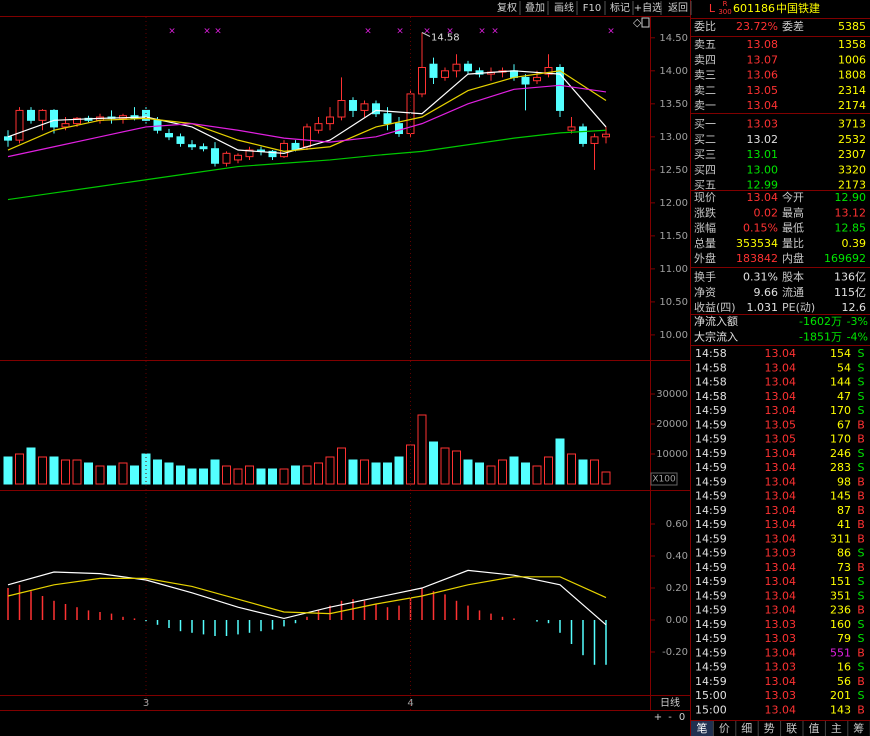 This screenshot has width=870, height=736. I want to click on book-volume: 2307, so click(852, 154).